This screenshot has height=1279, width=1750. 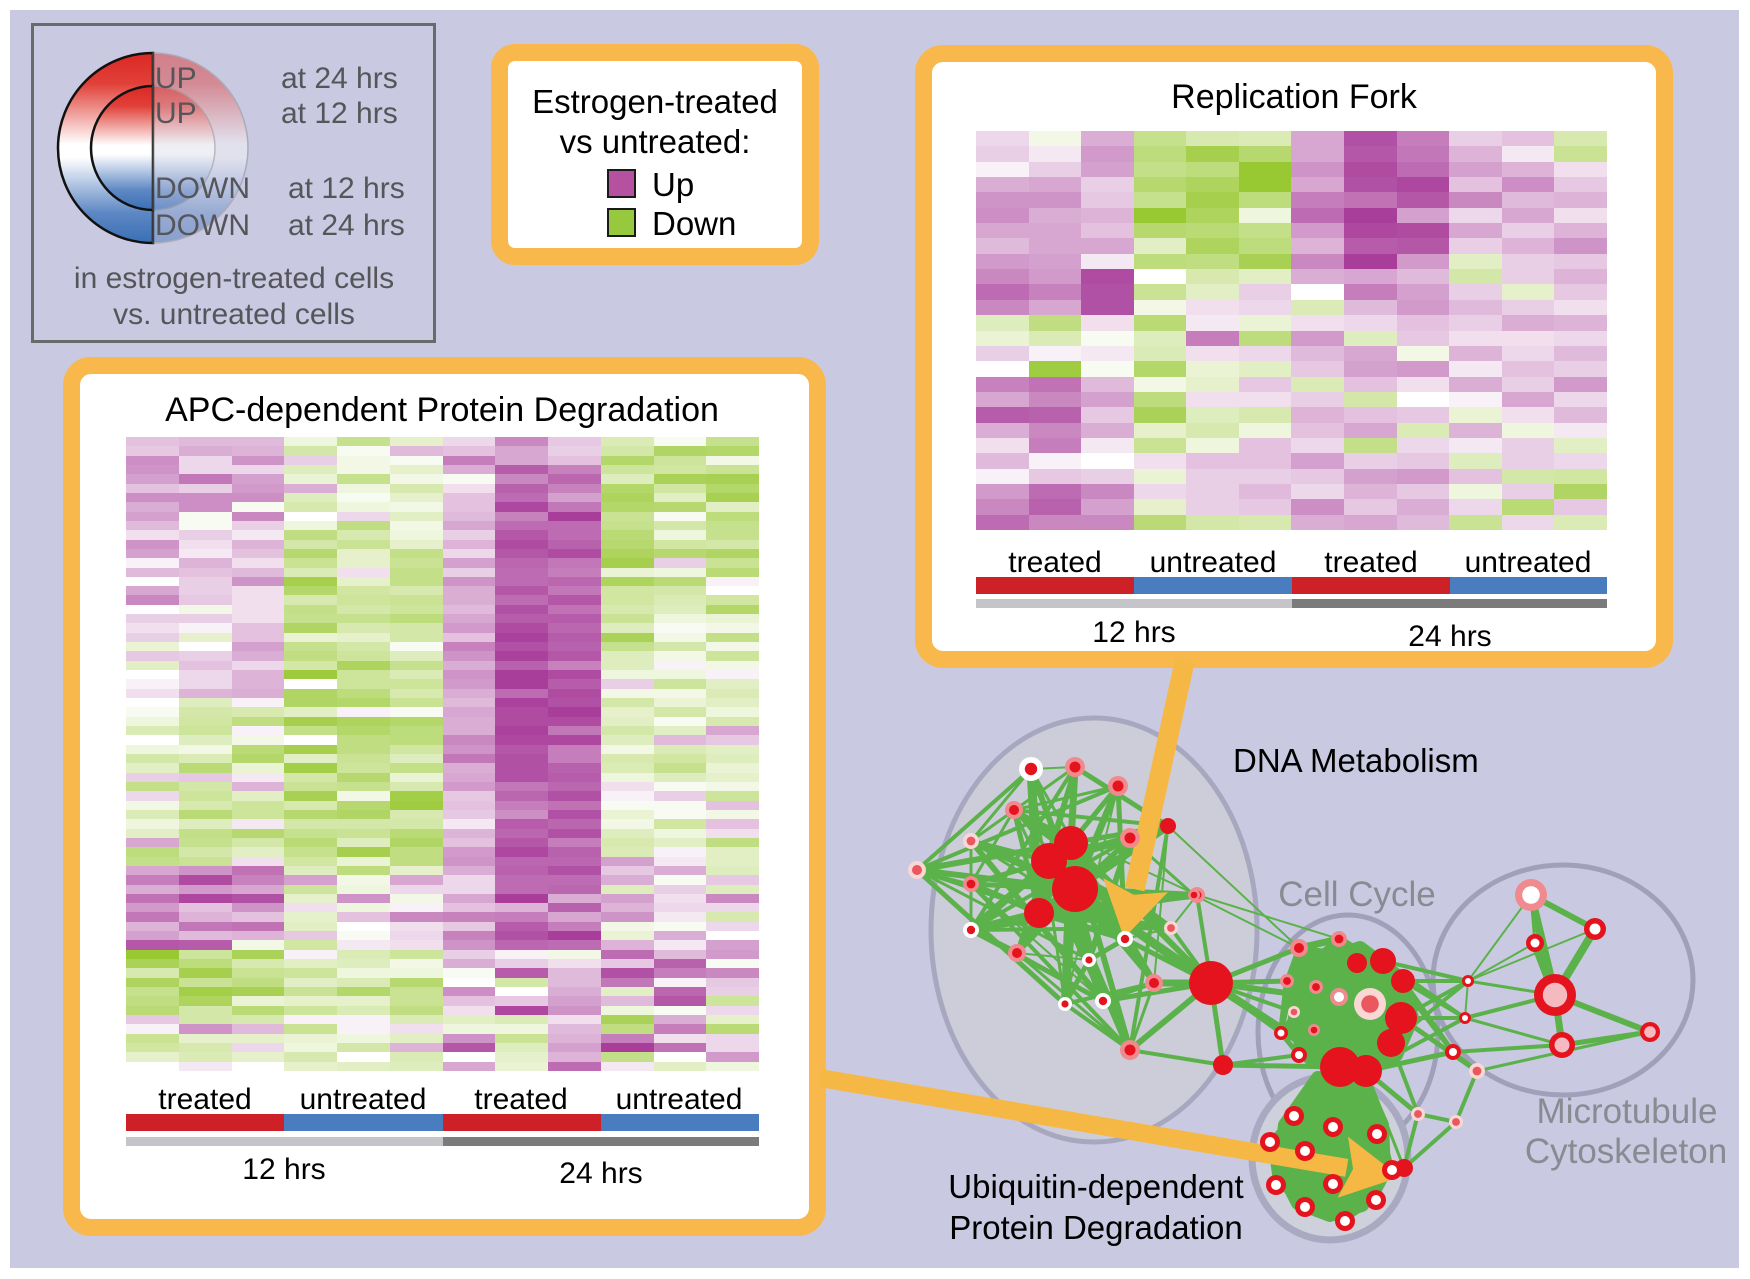 What do you see at coordinates (184, 148) in the screenshot?
I see `inner-circle-right-half` at bounding box center [184, 148].